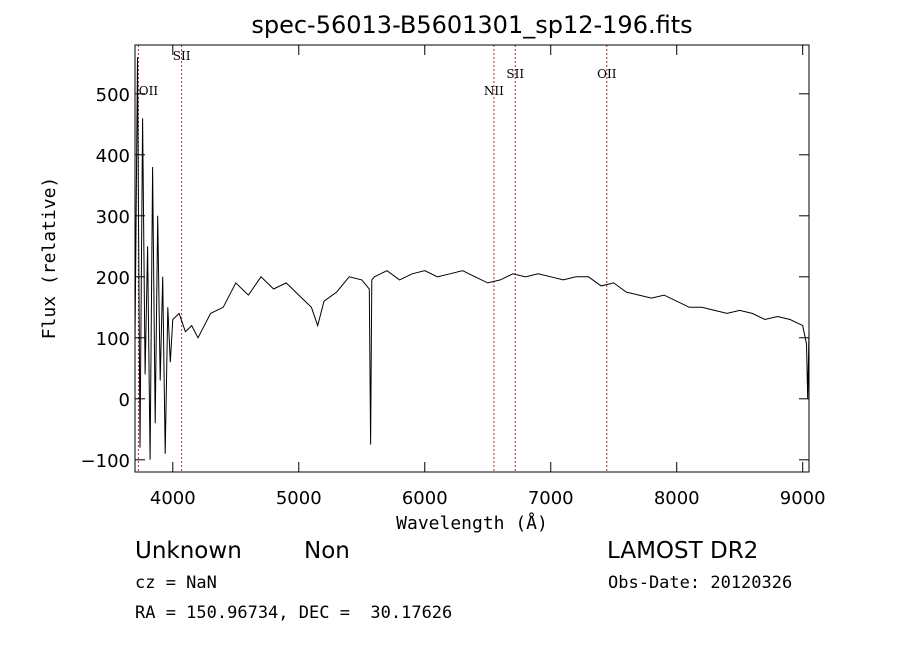  What do you see at coordinates (472, 523) in the screenshot?
I see `x-axis-label: Wavelength (Å)` at bounding box center [472, 523].